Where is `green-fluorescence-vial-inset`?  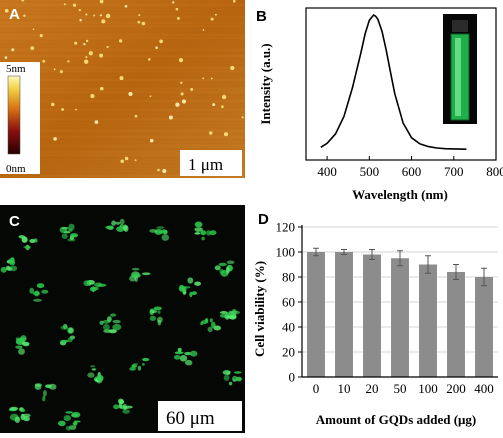 green-fluorescence-vial-inset is located at coordinates (460, 69).